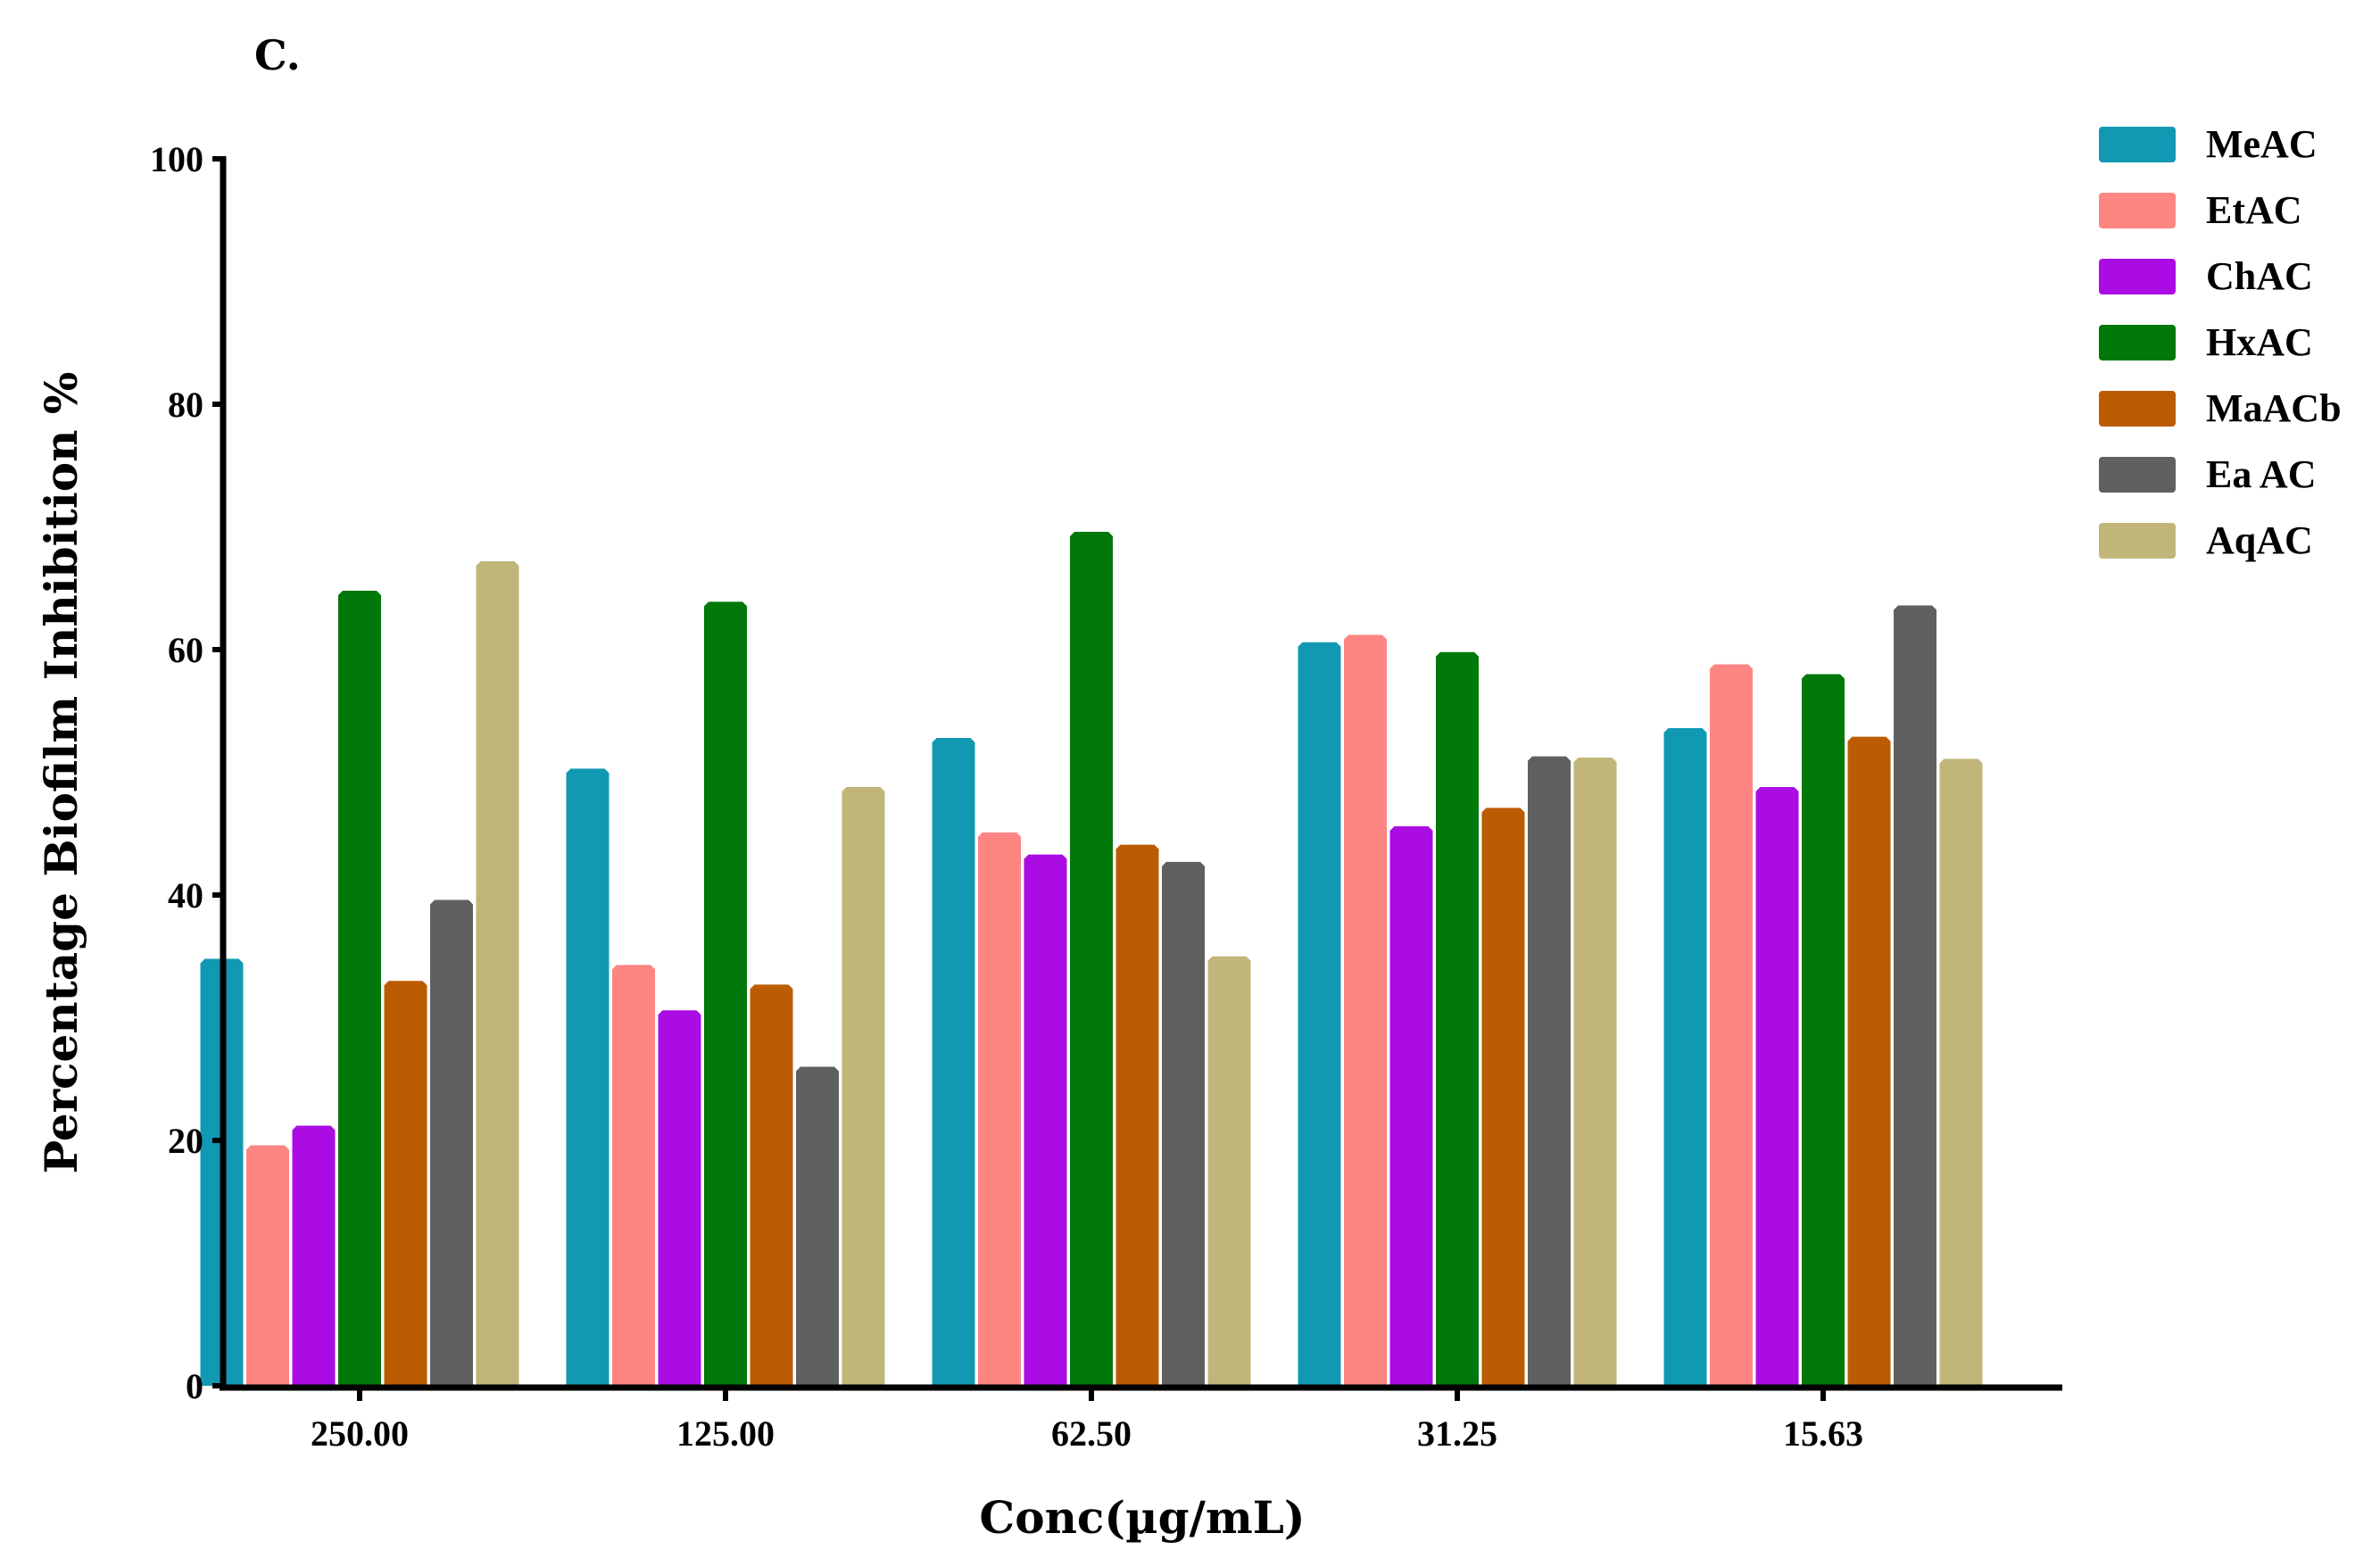  What do you see at coordinates (185, 405) in the screenshot?
I see `y-tick-label: 80` at bounding box center [185, 405].